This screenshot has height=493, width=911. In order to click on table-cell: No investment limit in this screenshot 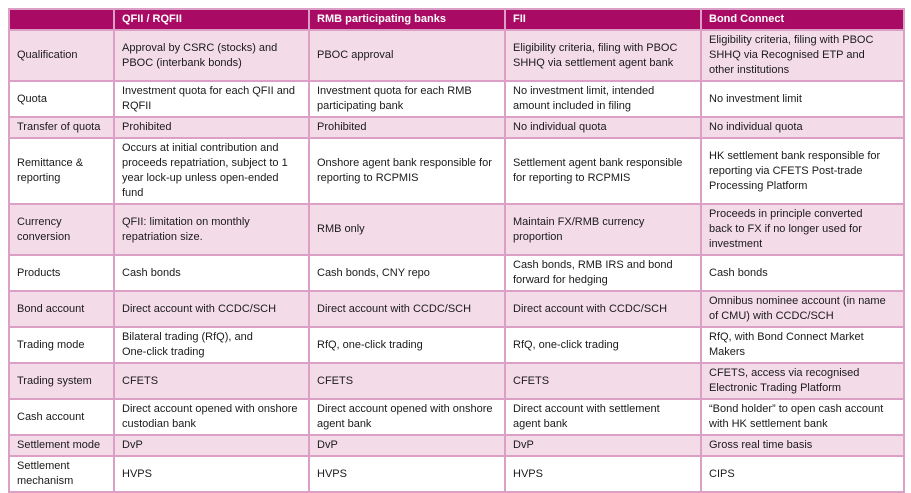, I will do `click(802, 99)`.